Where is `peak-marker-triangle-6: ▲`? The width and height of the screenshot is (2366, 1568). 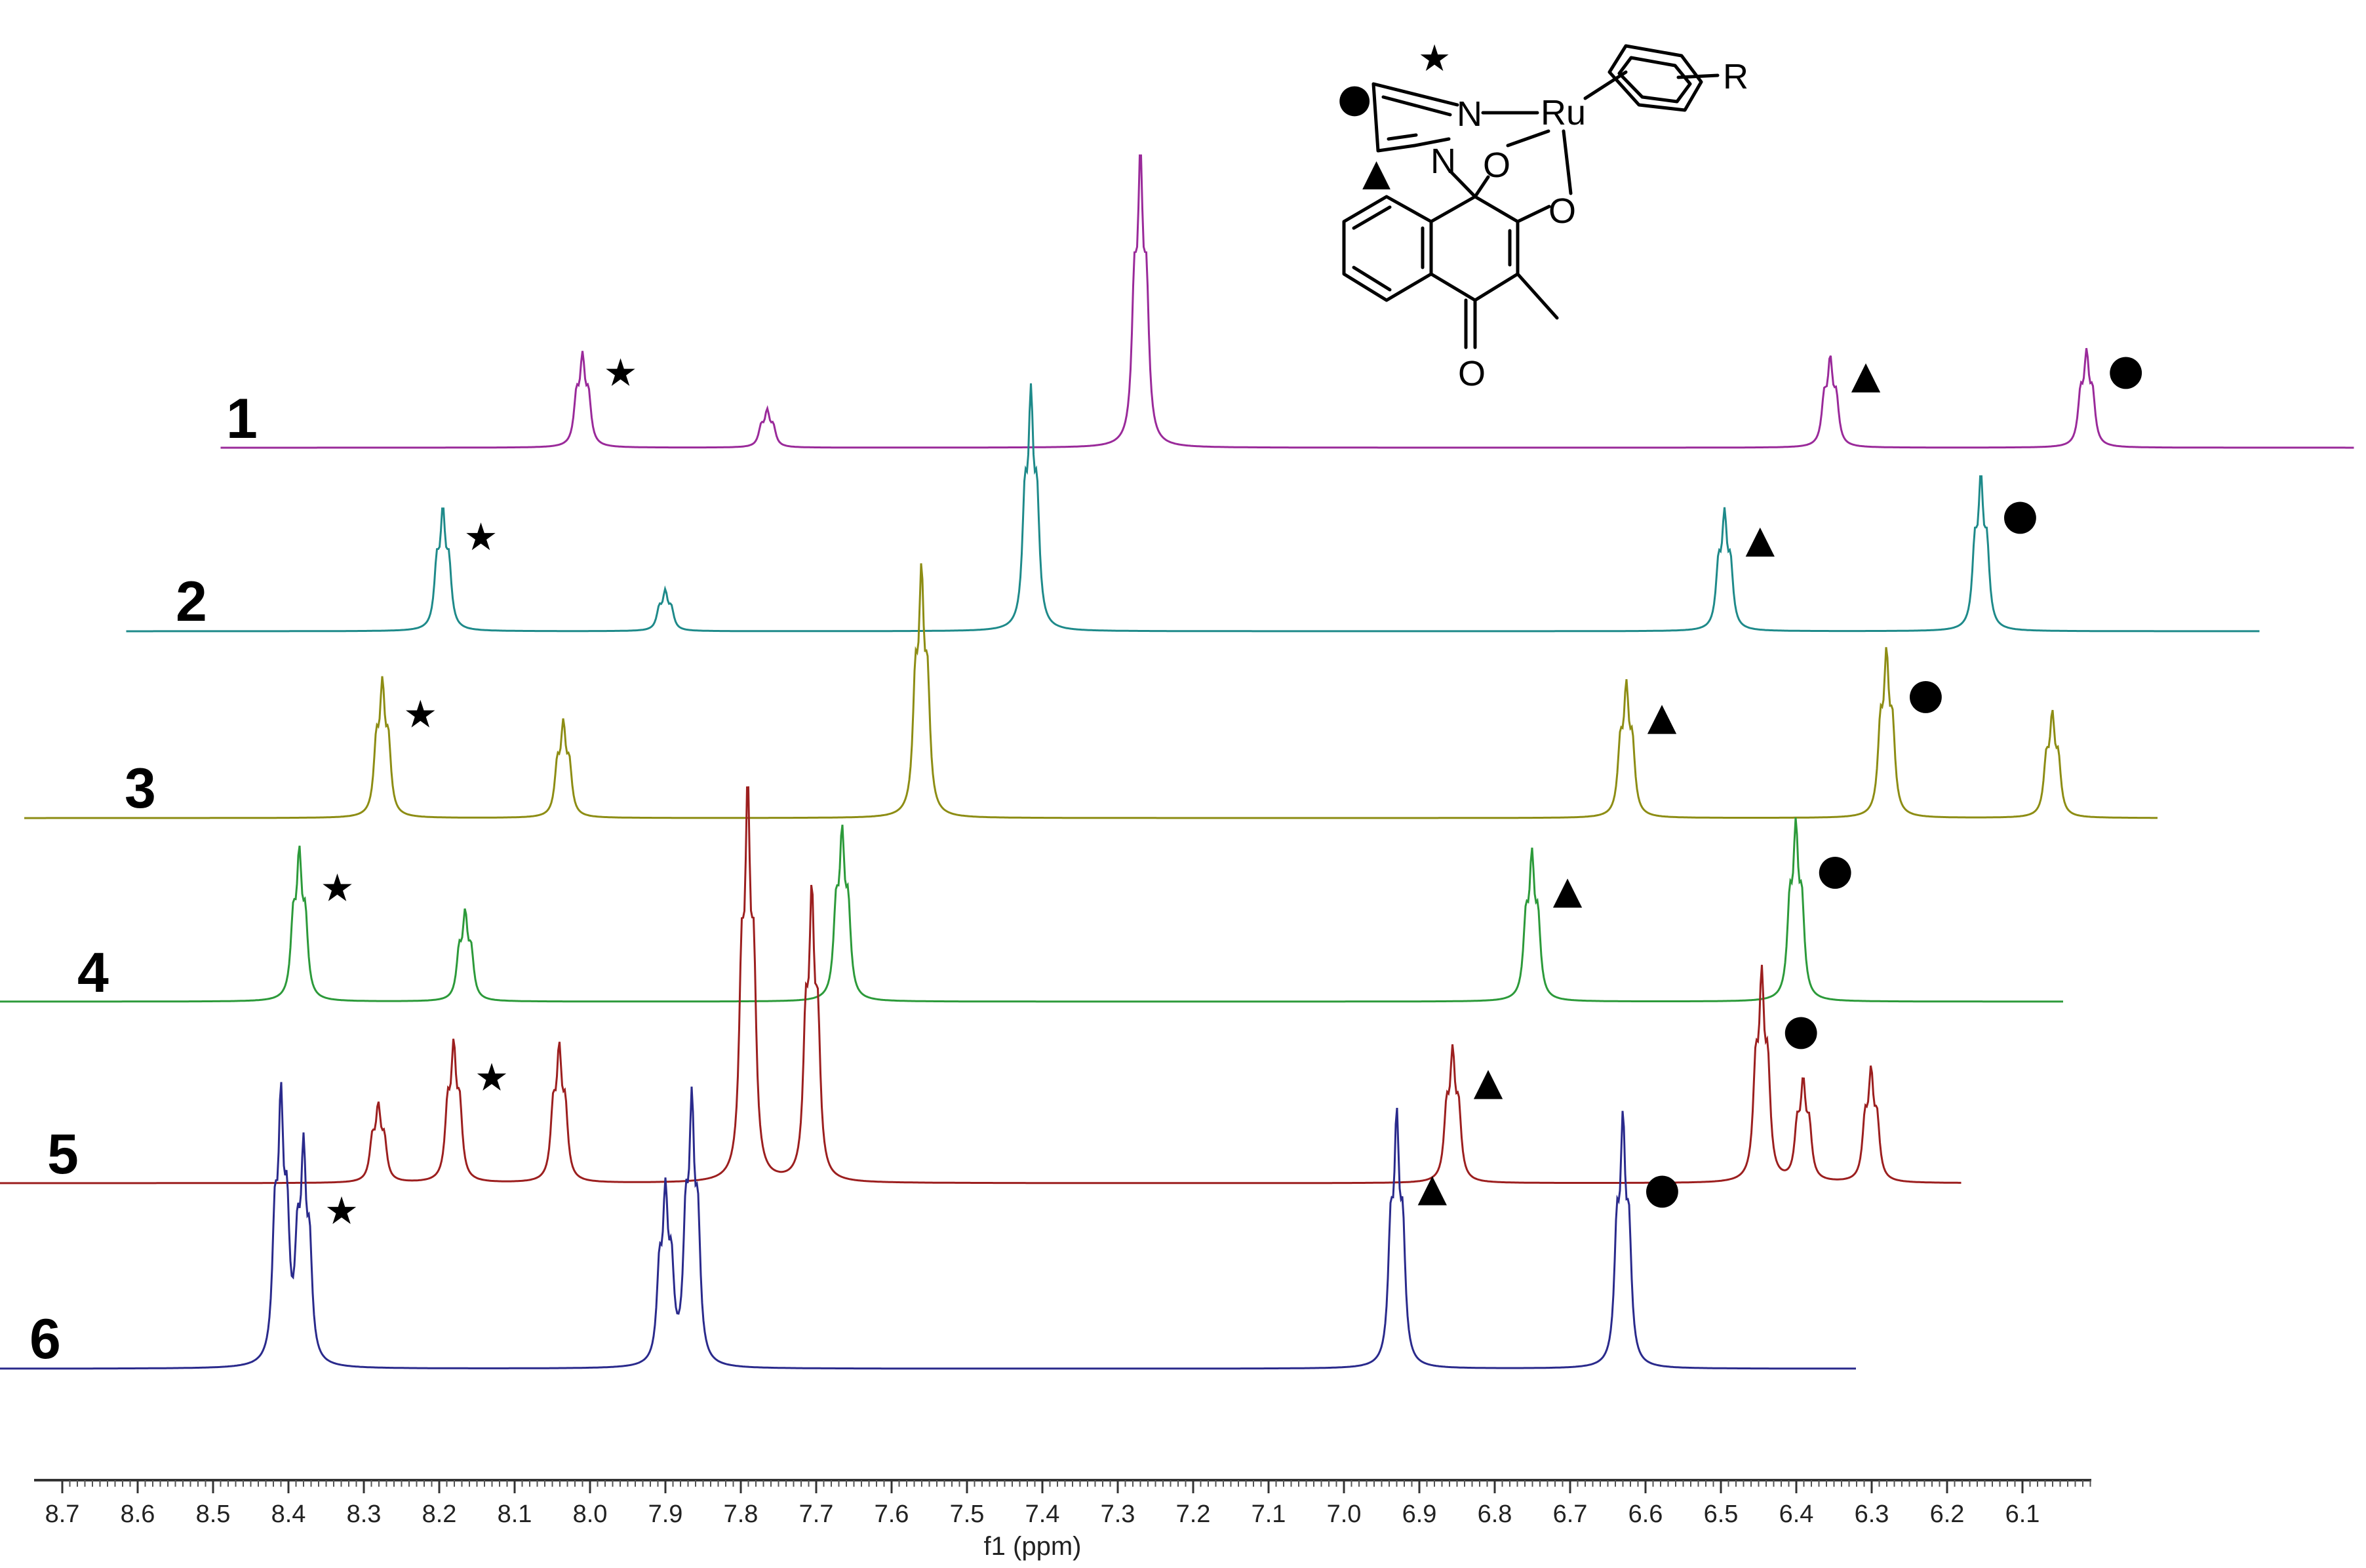 peak-marker-triangle-6: ▲ is located at coordinates (1433, 1187).